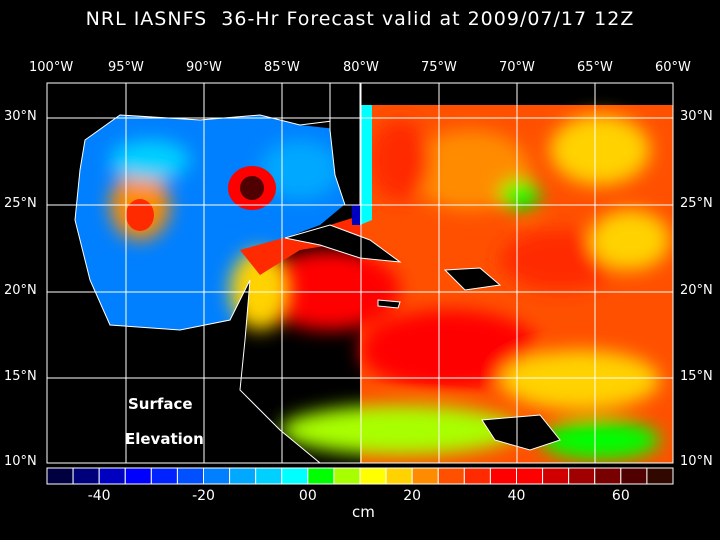 This screenshot has width=720, height=540. Describe the element at coordinates (439, 67) in the screenshot. I see `lon-label: 75°W` at that location.